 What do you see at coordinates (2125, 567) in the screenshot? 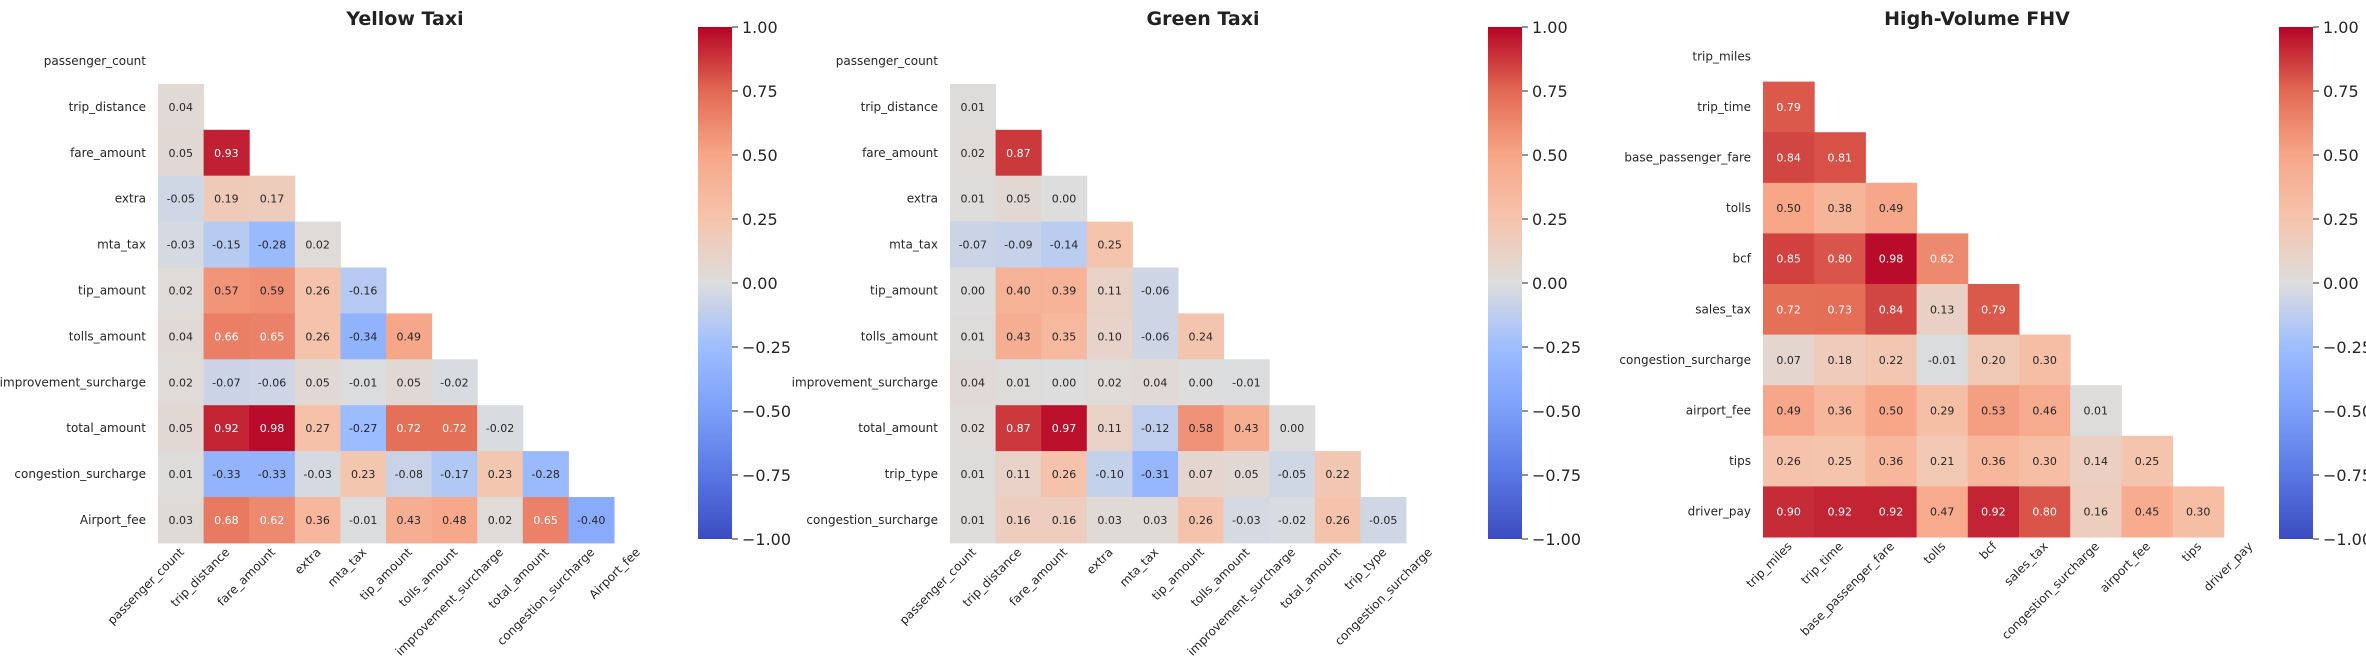
I see `column-tick-label: airport_fee` at bounding box center [2125, 567].